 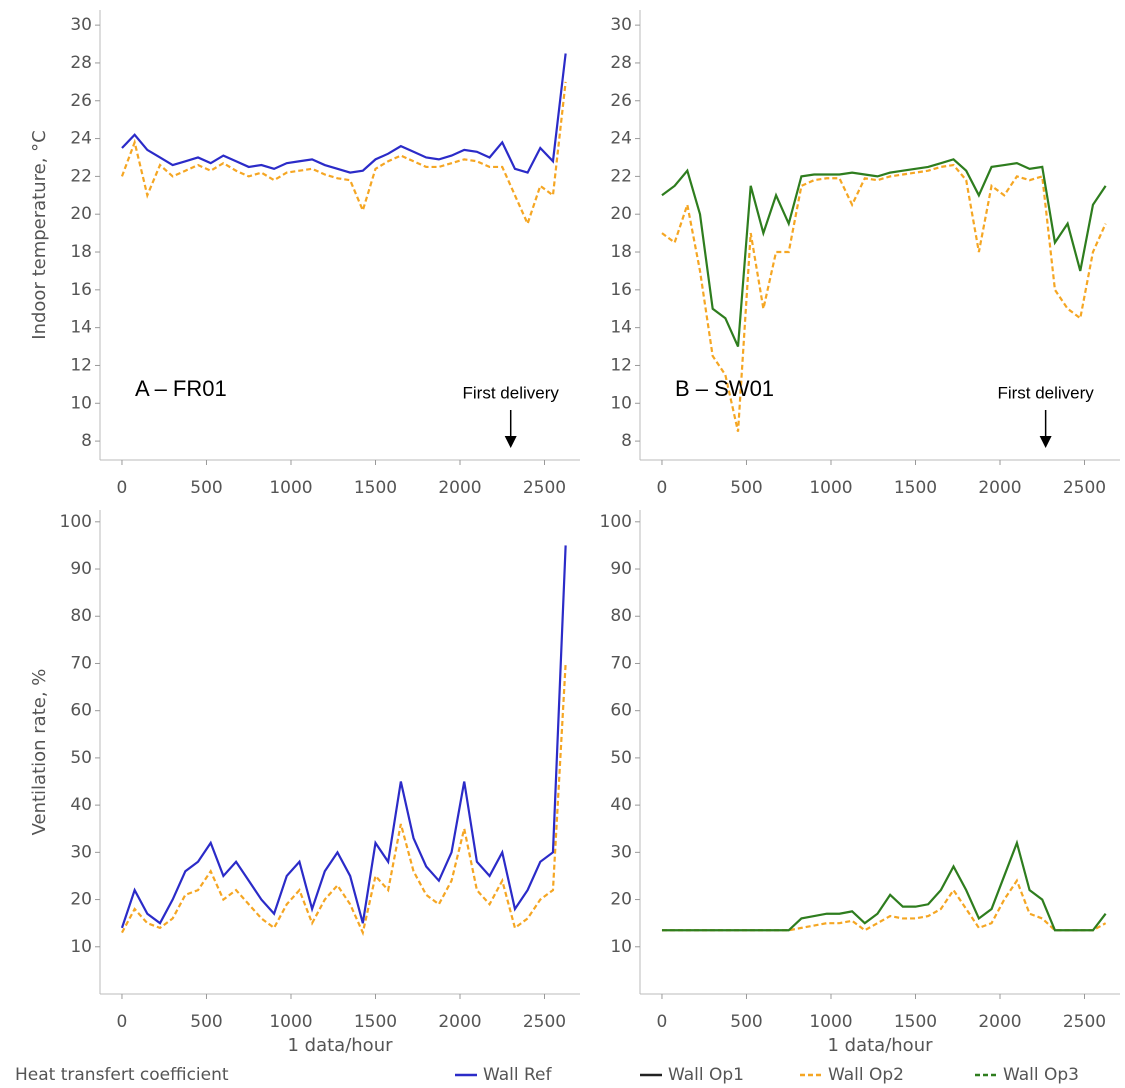 What do you see at coordinates (517, 1075) in the screenshot?
I see `legend-label: Wall Ref` at bounding box center [517, 1075].